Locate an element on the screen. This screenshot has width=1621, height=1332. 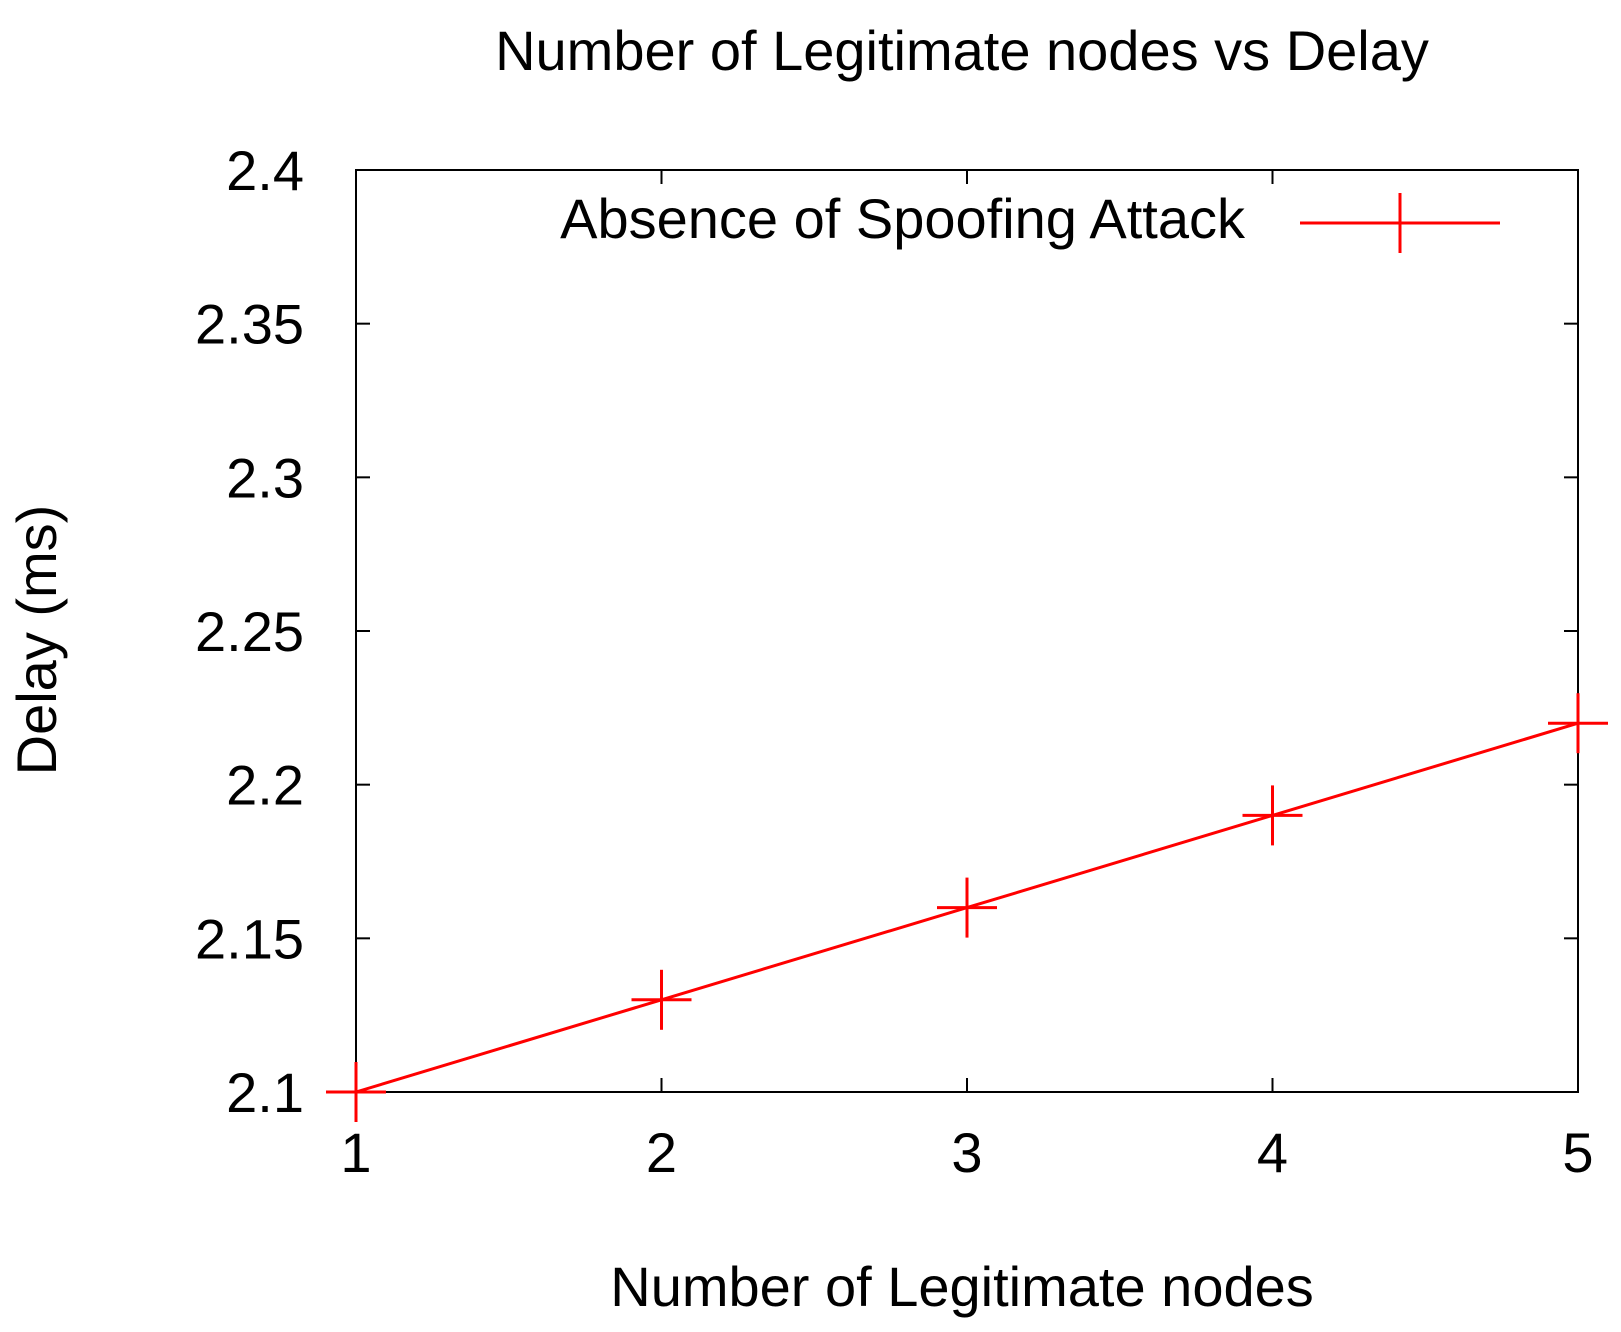
x-axis-label: Number of Legitimate nodes is located at coordinates (962, 1286).